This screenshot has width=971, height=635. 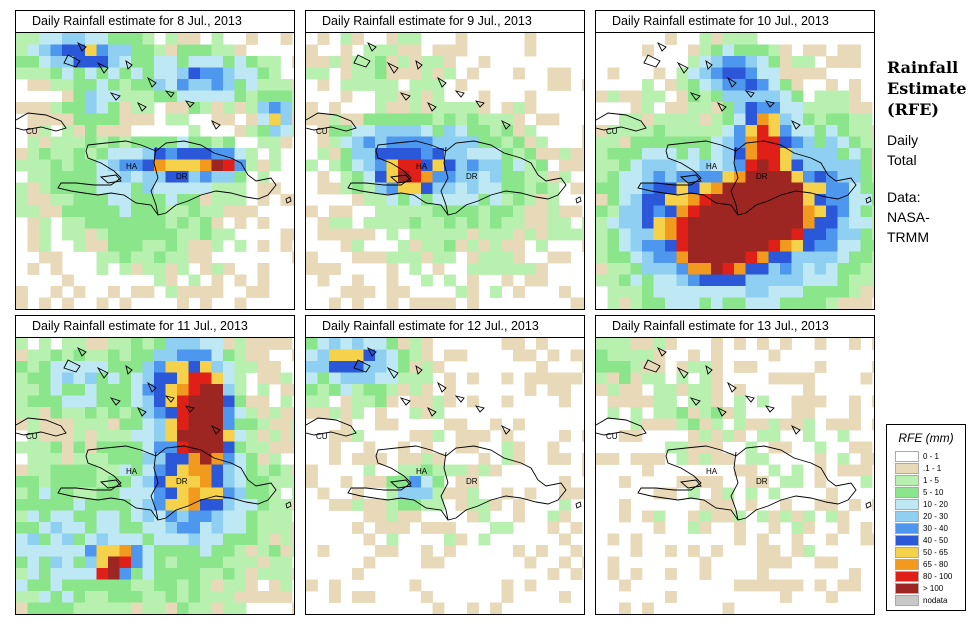 What do you see at coordinates (735, 476) in the screenshot?
I see `rainfall-map: CU HA DR` at bounding box center [735, 476].